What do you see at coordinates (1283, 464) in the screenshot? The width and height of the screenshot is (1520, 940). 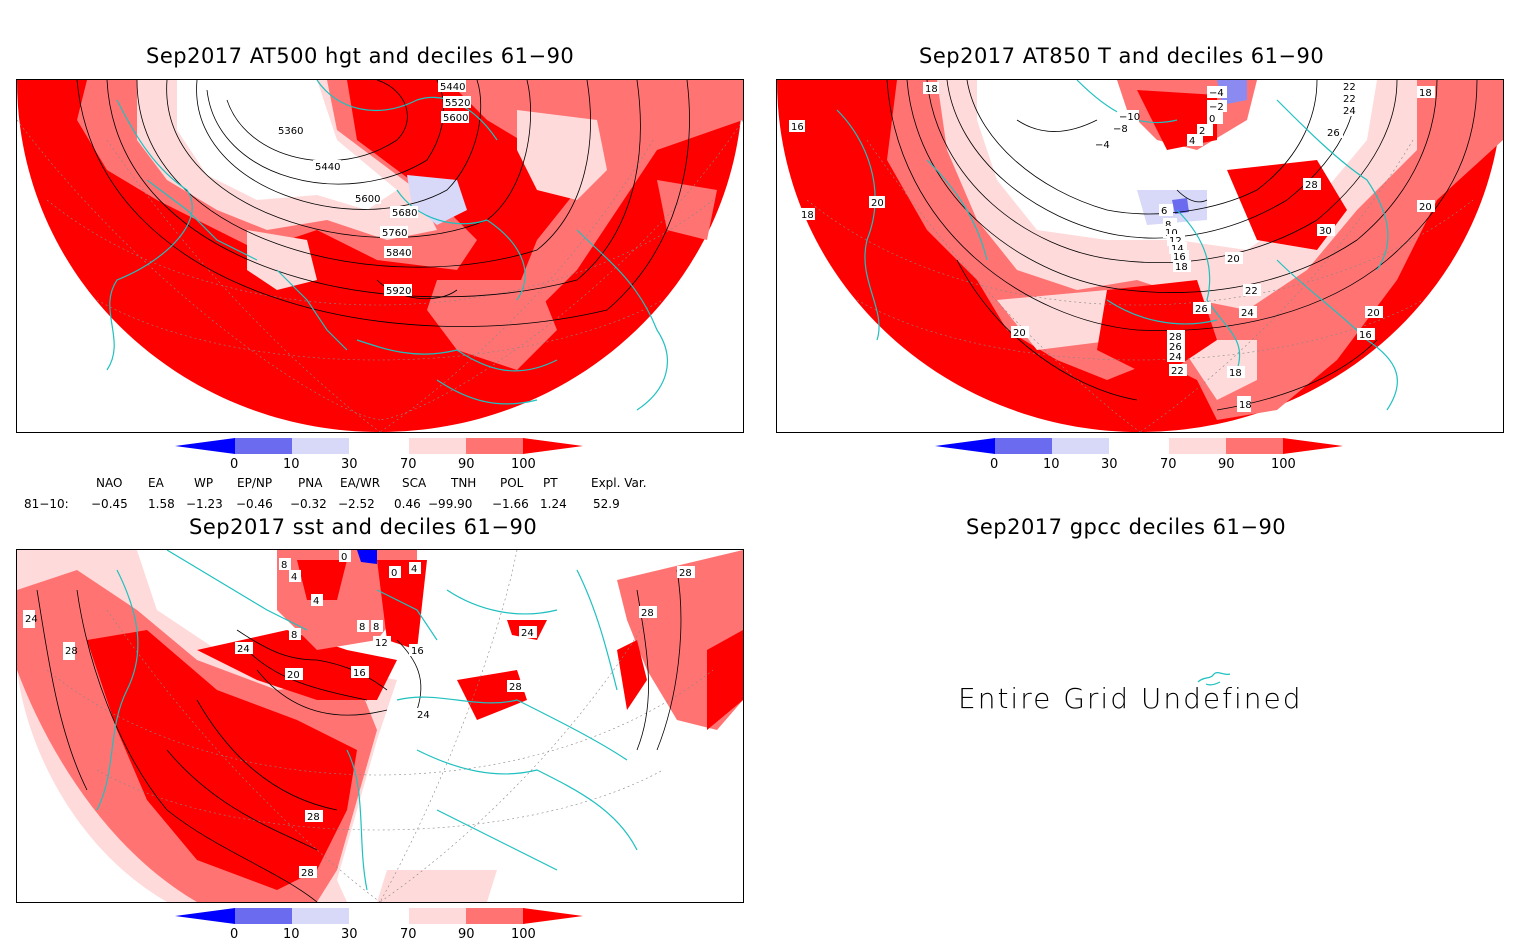 I see `cb2-label-5: 100` at bounding box center [1283, 464].